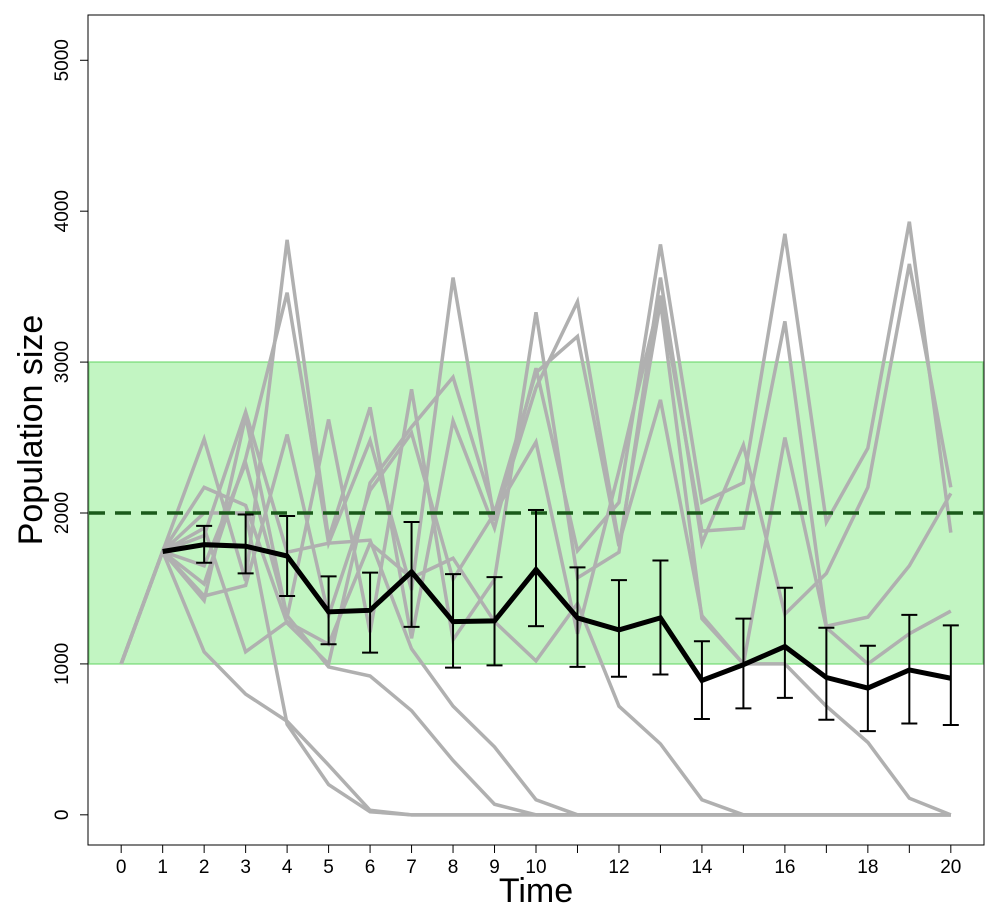 The height and width of the screenshot is (920, 1000). What do you see at coordinates (453, 867) in the screenshot?
I see `x-tick-label: 8` at bounding box center [453, 867].